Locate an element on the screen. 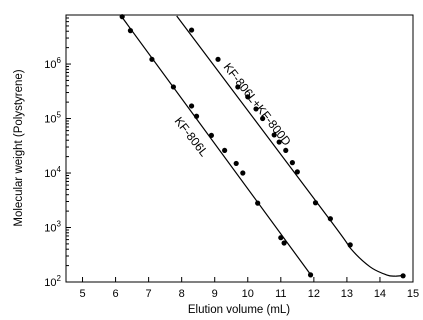 Image resolution: width=423 pixels, height=320 pixels. x-tick-label: 12 is located at coordinates (314, 294).